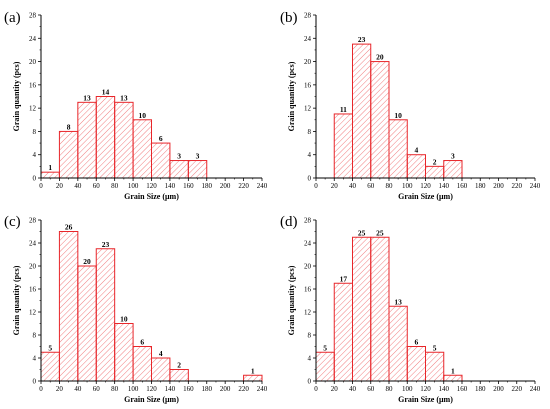 This screenshot has height=409, width=550. I want to click on bar-value-label: 26, so click(69, 227).